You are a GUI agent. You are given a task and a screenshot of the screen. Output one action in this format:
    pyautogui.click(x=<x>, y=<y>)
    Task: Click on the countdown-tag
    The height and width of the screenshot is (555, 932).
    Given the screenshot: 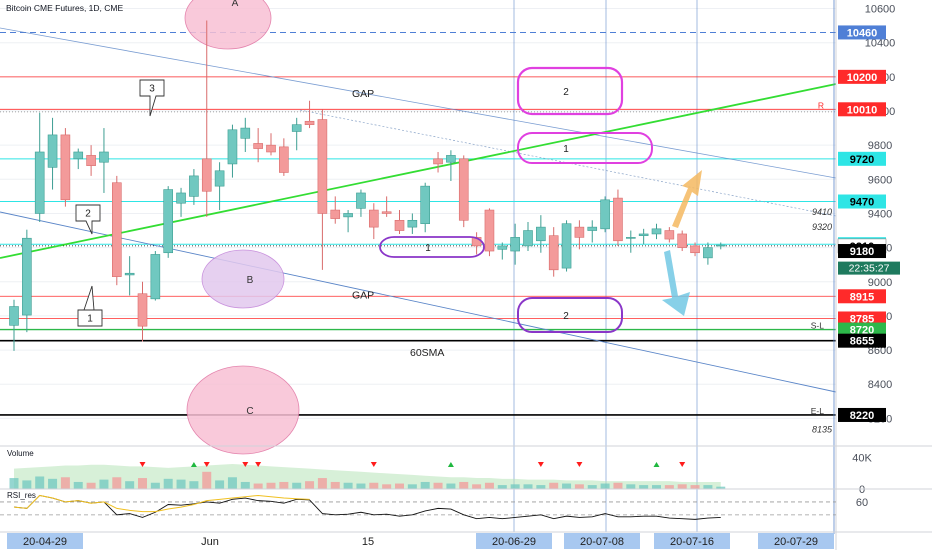 What is the action you would take?
    pyautogui.click(x=869, y=268)
    